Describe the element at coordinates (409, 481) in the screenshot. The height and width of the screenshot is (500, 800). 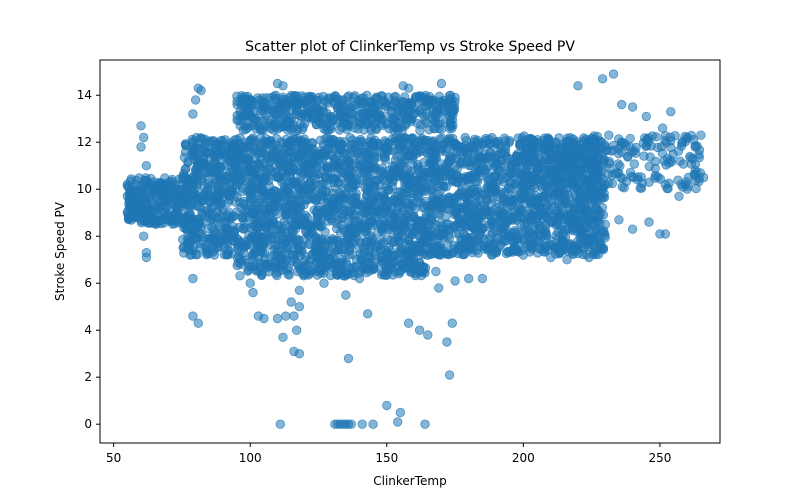
I see `x-axis-title: ClinkerTemp` at that location.